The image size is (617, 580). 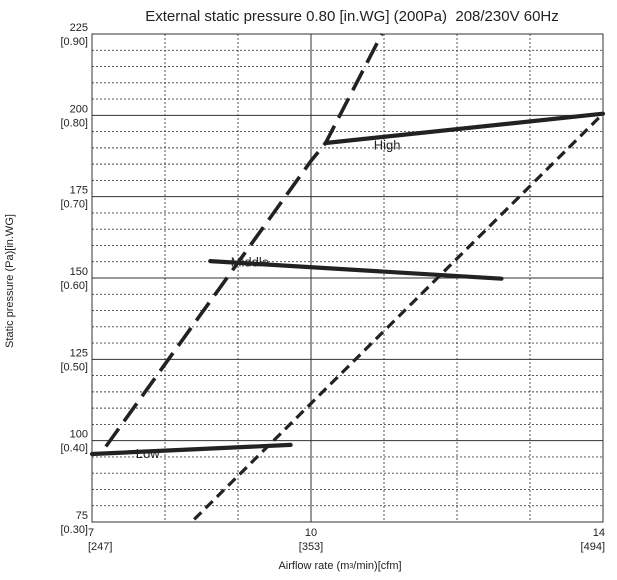 I want to click on y-tick-label: 125, so click(x=79, y=353).